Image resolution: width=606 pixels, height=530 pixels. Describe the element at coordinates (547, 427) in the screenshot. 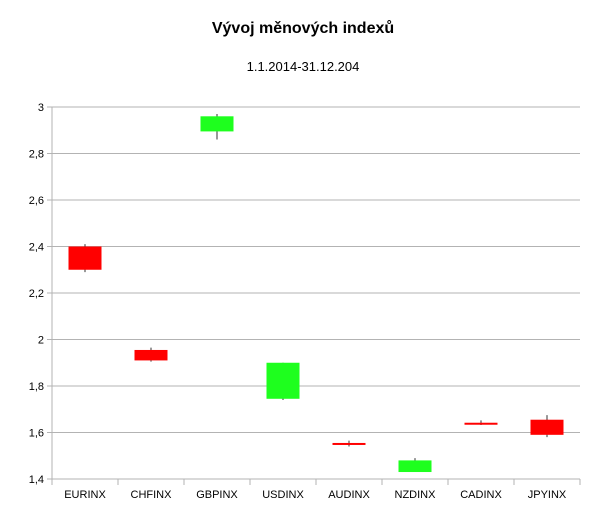

I see `candle-body-jpyinx` at that location.